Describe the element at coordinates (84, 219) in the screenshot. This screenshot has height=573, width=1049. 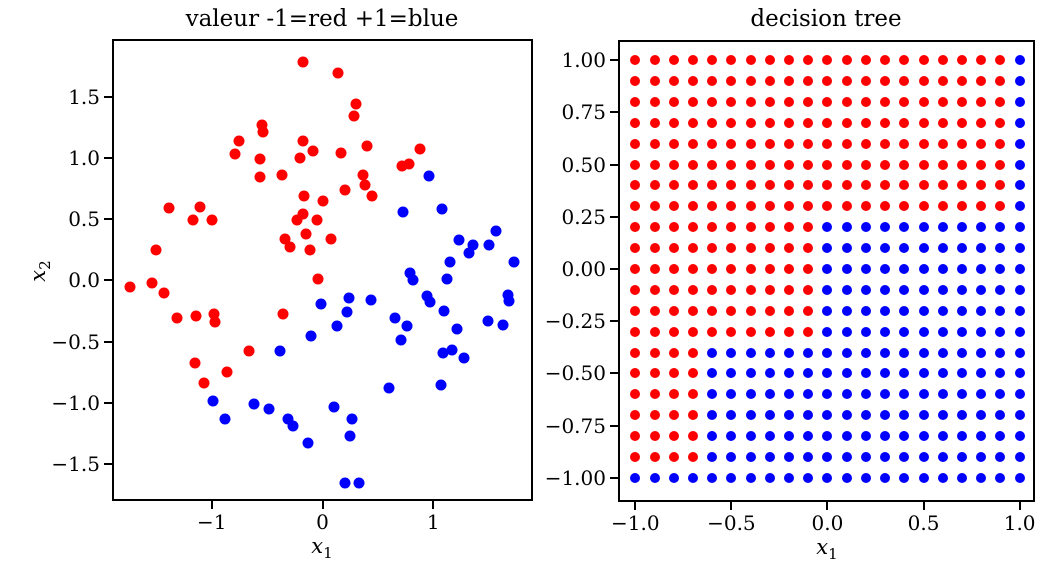
I see `y-tick-label: 0.5` at that location.